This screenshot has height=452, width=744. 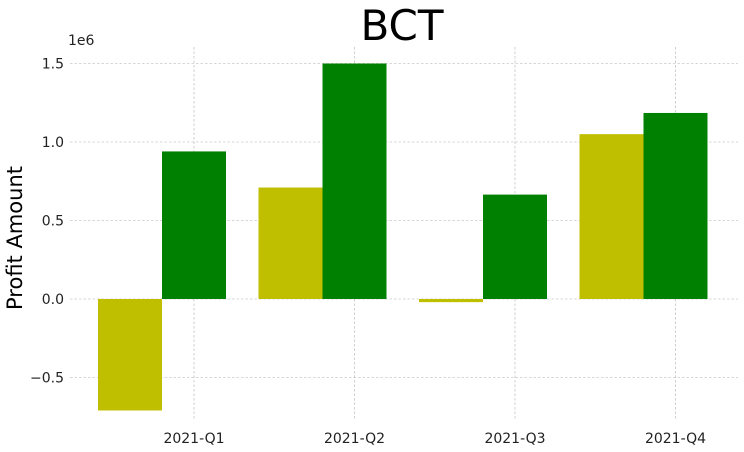 What do you see at coordinates (81, 41) in the screenshot?
I see `y-scale-label: 1e6` at bounding box center [81, 41].